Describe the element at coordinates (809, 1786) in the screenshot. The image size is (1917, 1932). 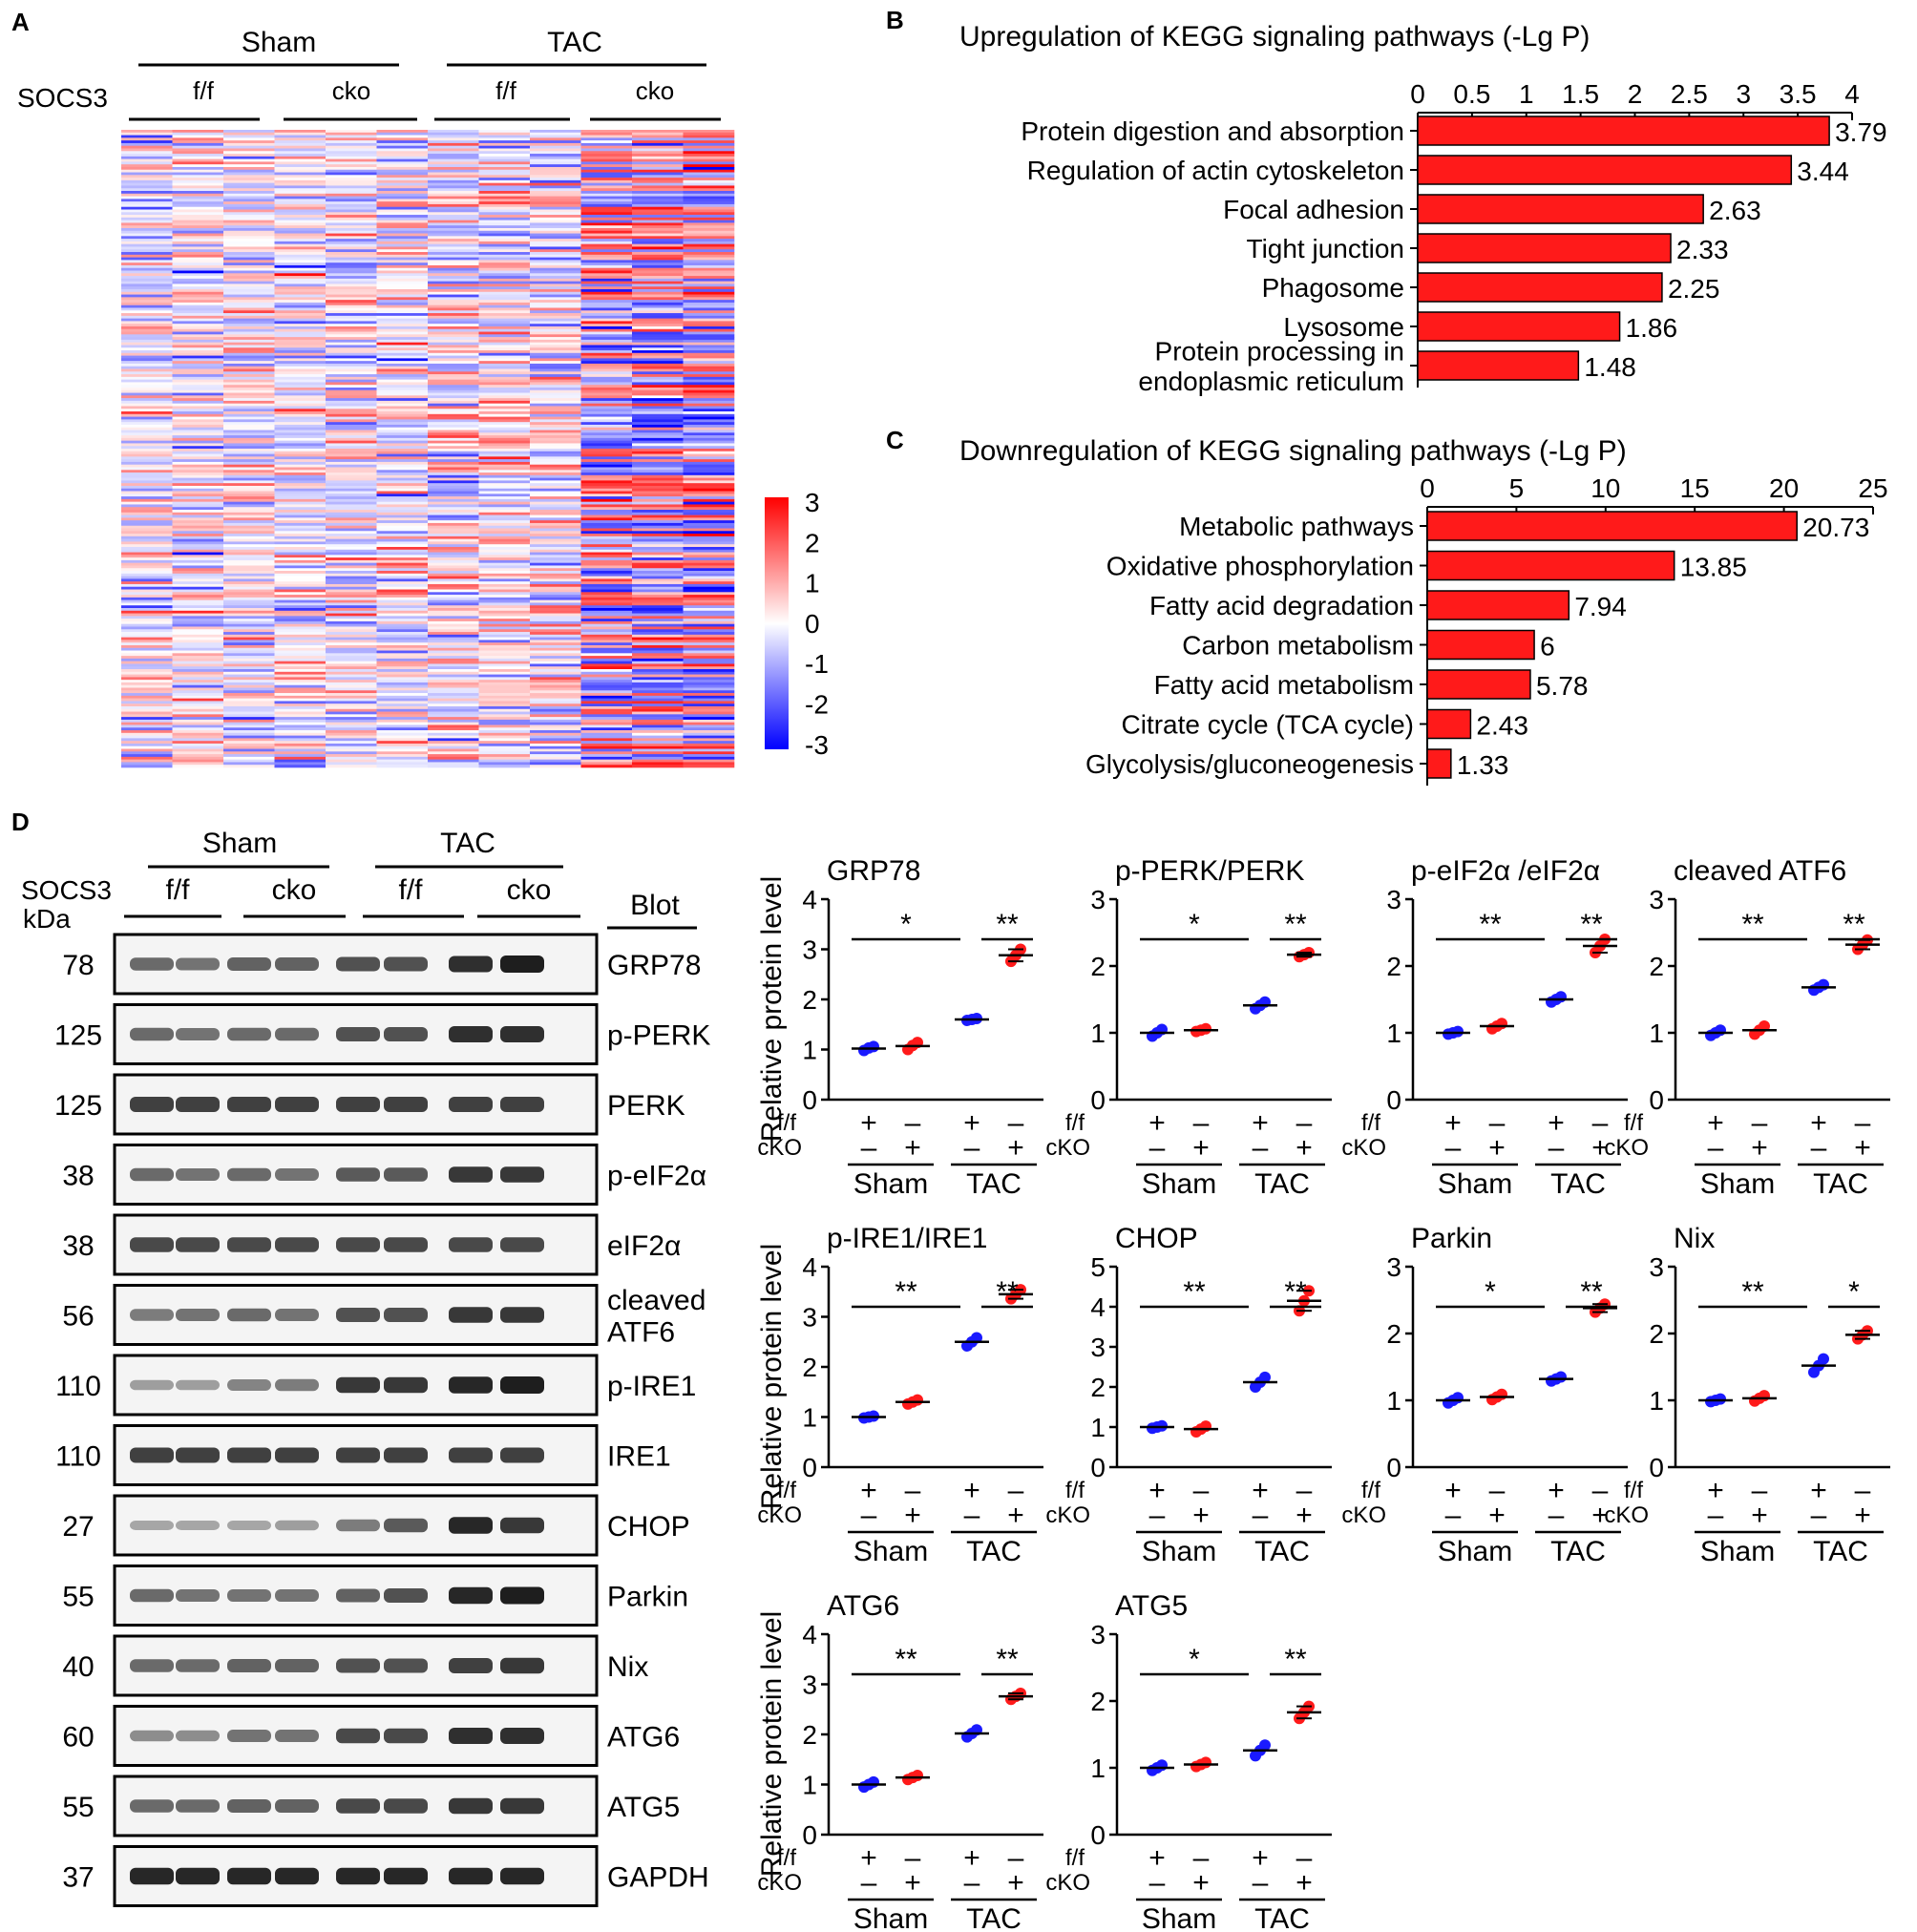
I see `y-tick-label: 1` at that location.